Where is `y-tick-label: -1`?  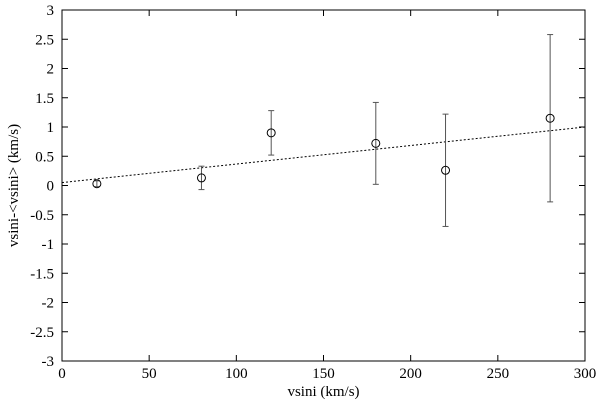
y-tick-label: -1 is located at coordinates (48, 245).